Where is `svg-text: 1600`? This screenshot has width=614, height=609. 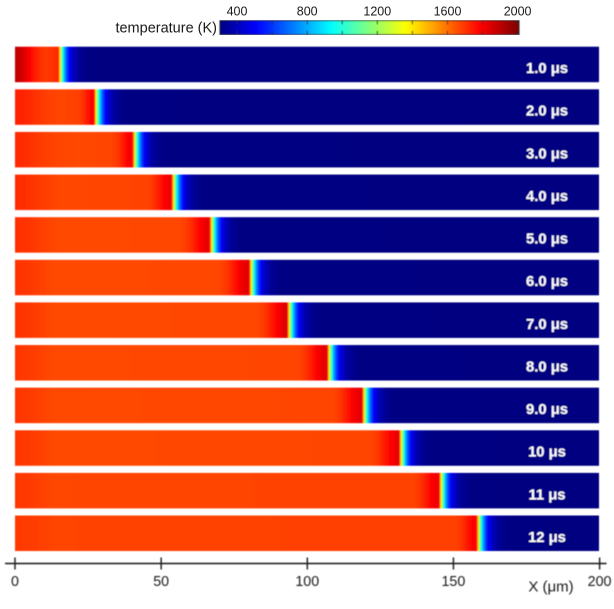
svg-text: 1600 is located at coordinates (448, 12).